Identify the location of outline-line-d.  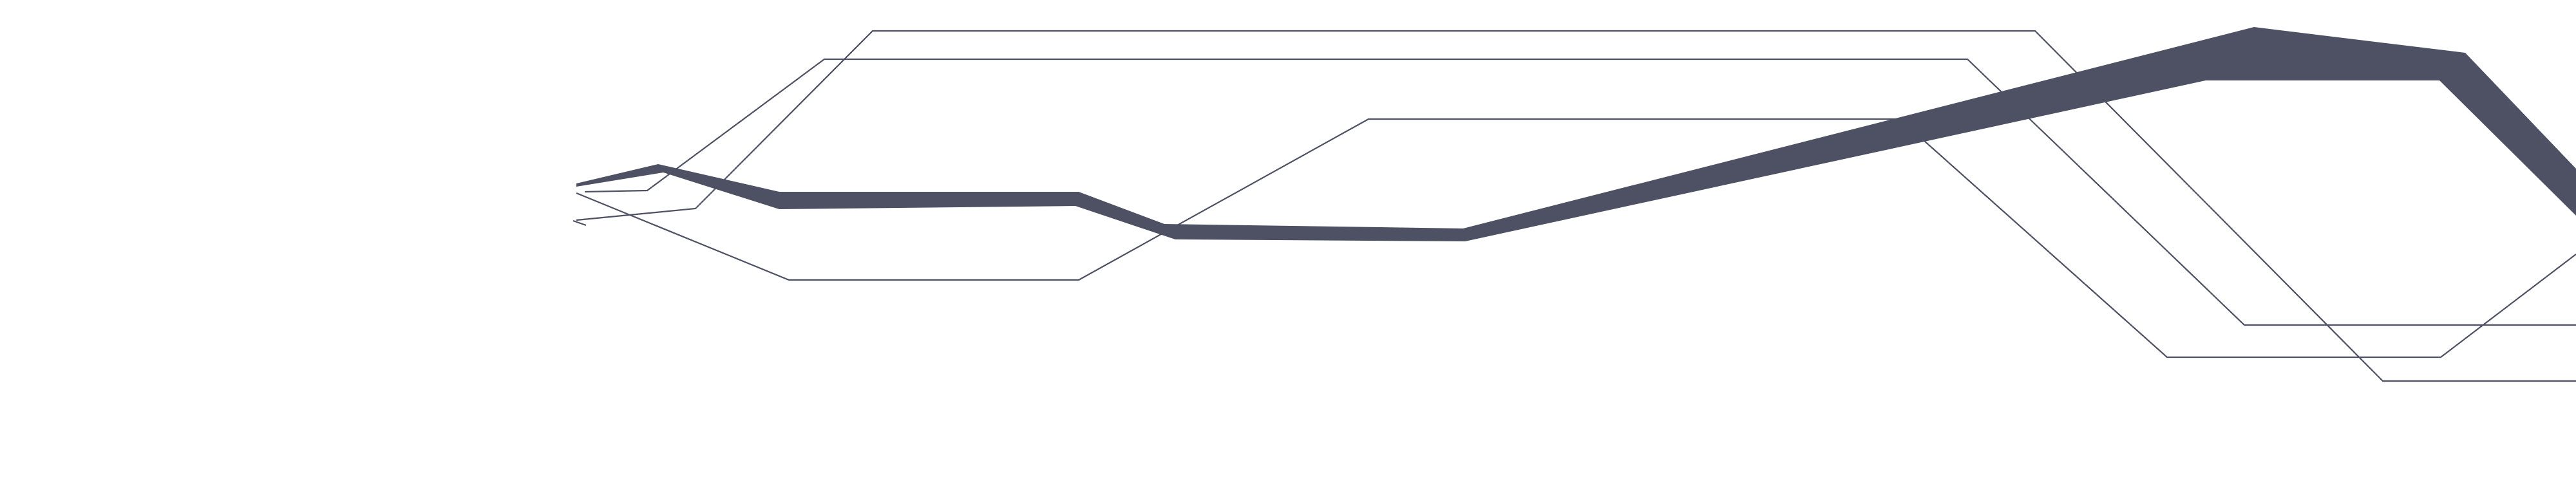
(580, 223).